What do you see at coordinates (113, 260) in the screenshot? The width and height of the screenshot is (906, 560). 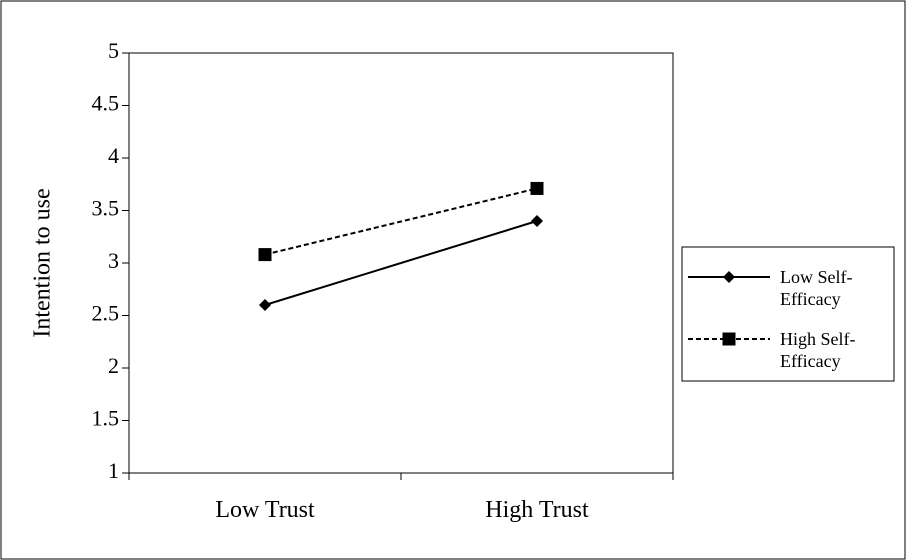 I see `y-tick-label: 3` at bounding box center [113, 260].